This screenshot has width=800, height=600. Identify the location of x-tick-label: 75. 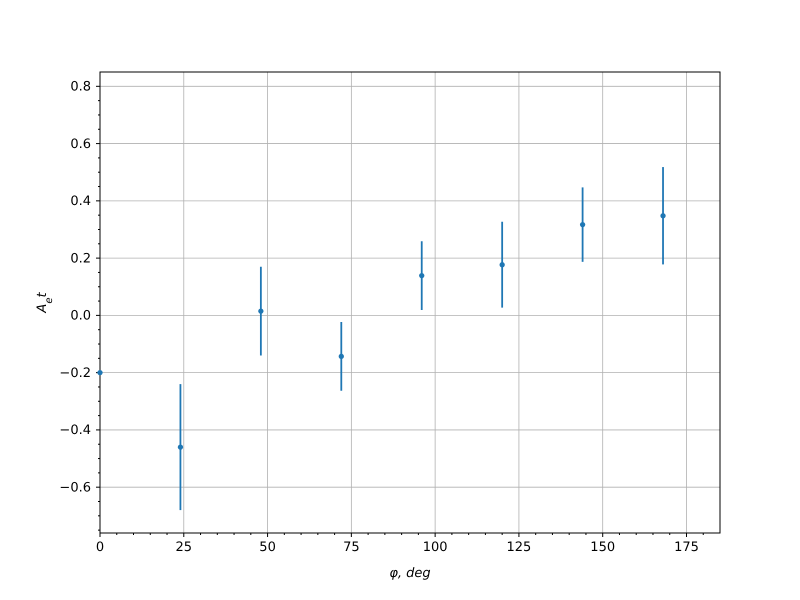
(351, 548).